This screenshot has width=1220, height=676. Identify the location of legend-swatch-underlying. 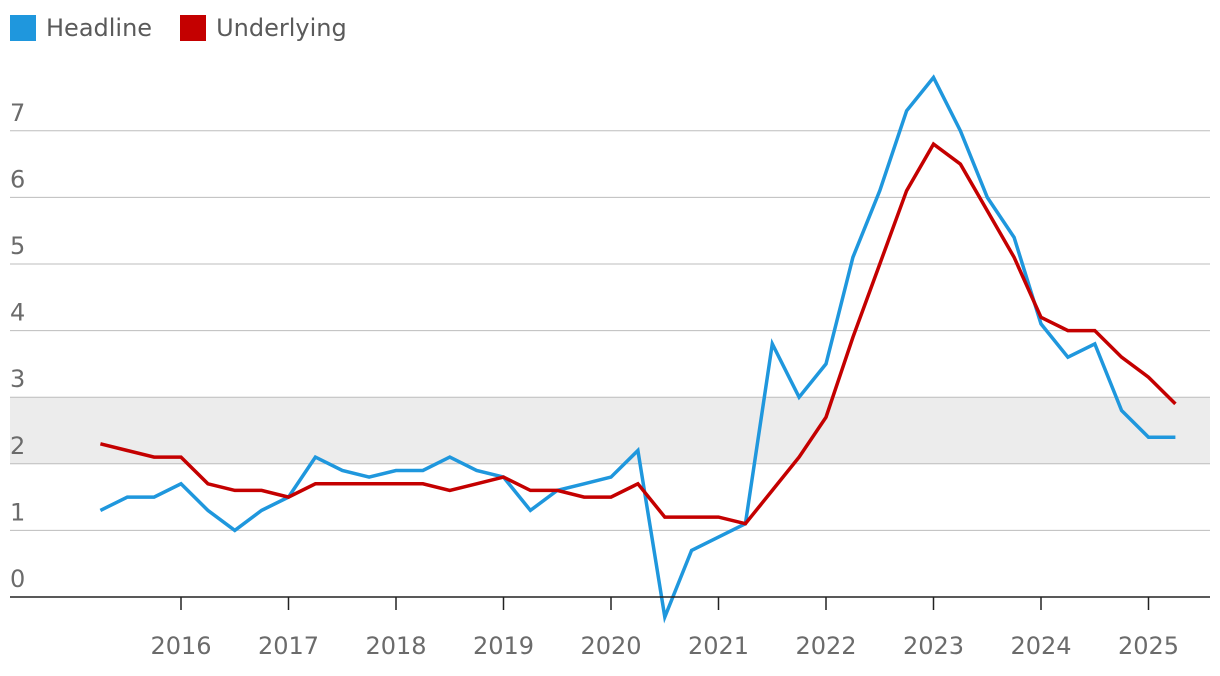
(193, 28).